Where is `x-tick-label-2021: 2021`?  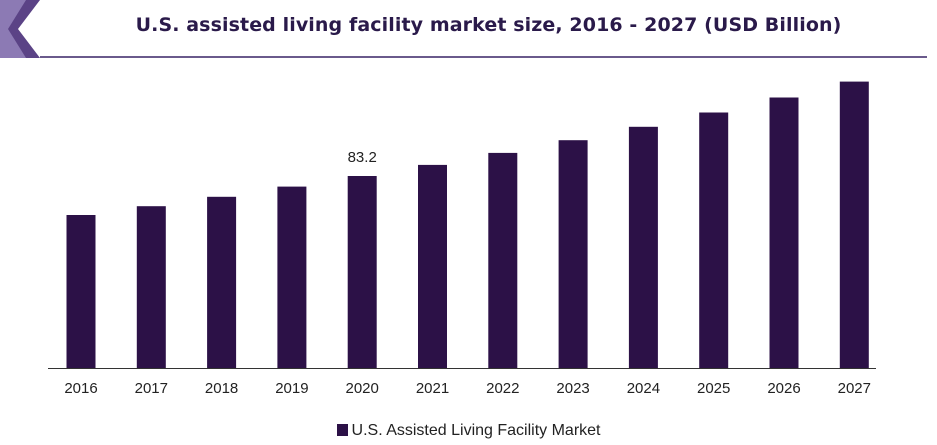
x-tick-label-2021: 2021 is located at coordinates (432, 388).